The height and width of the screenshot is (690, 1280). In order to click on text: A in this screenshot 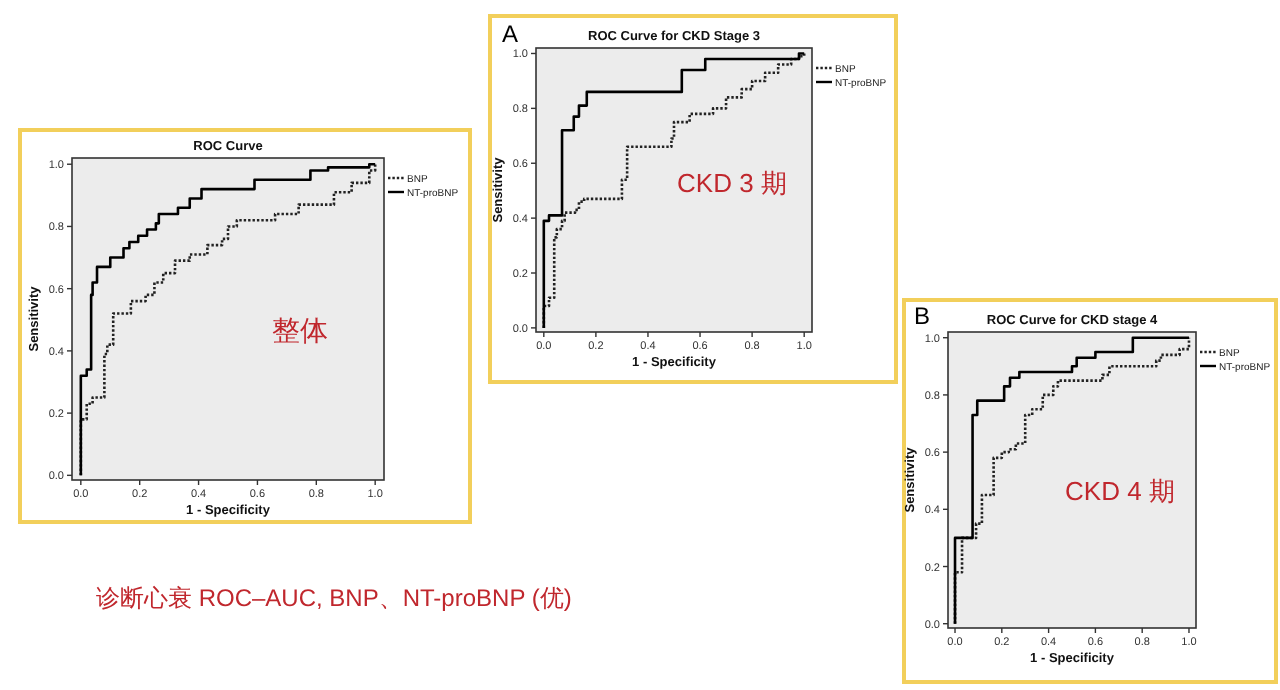, I will do `click(510, 34)`.